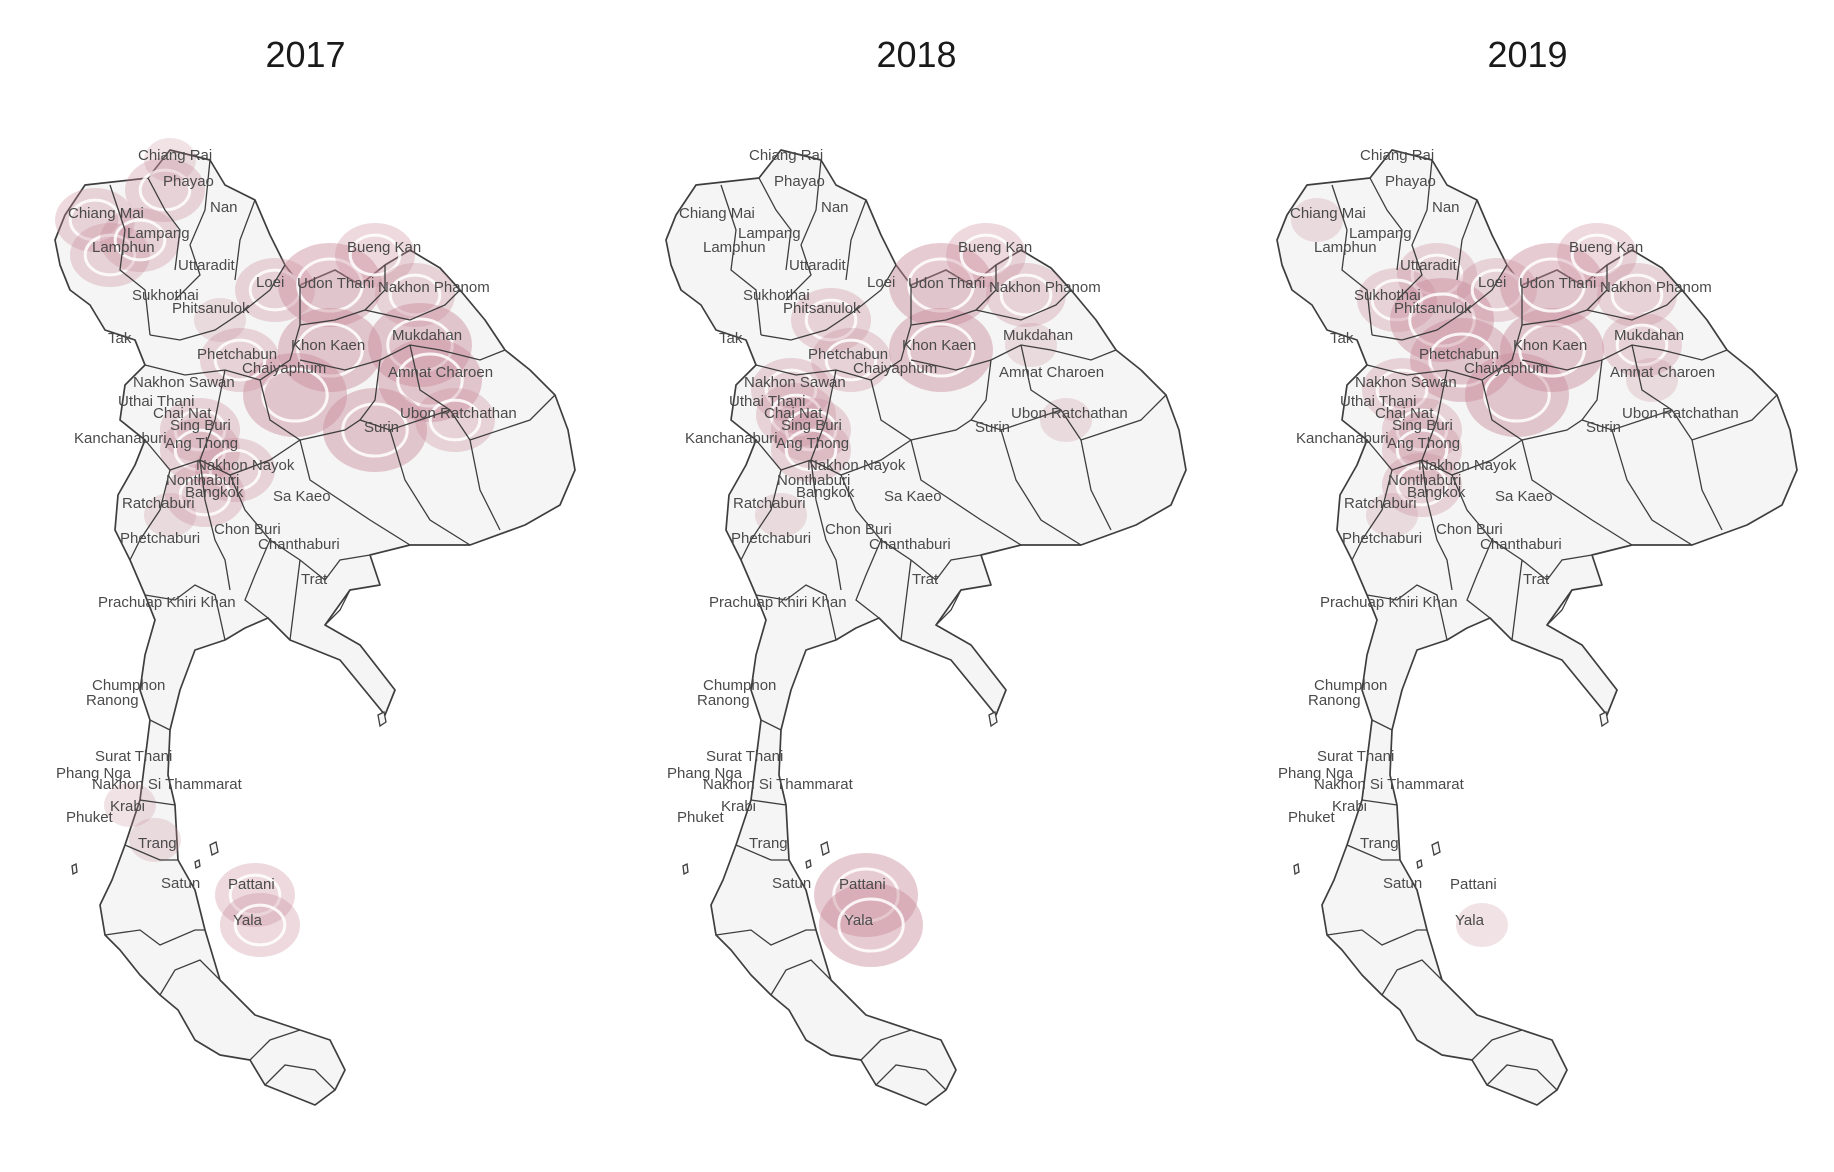 The width and height of the screenshot is (1834, 1172). Describe the element at coordinates (1355, 756) in the screenshot. I see `province-label: Surat Thani` at that location.